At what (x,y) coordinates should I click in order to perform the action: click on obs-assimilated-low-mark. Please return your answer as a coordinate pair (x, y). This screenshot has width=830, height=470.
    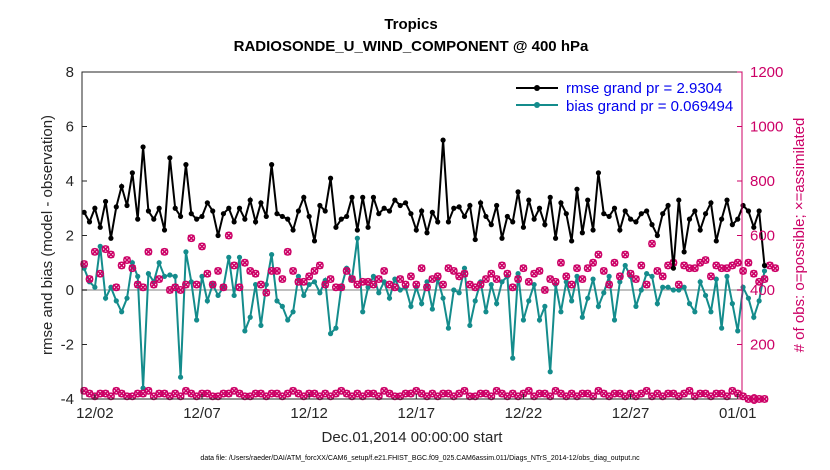
    Looking at the image, I should click on (491, 396).